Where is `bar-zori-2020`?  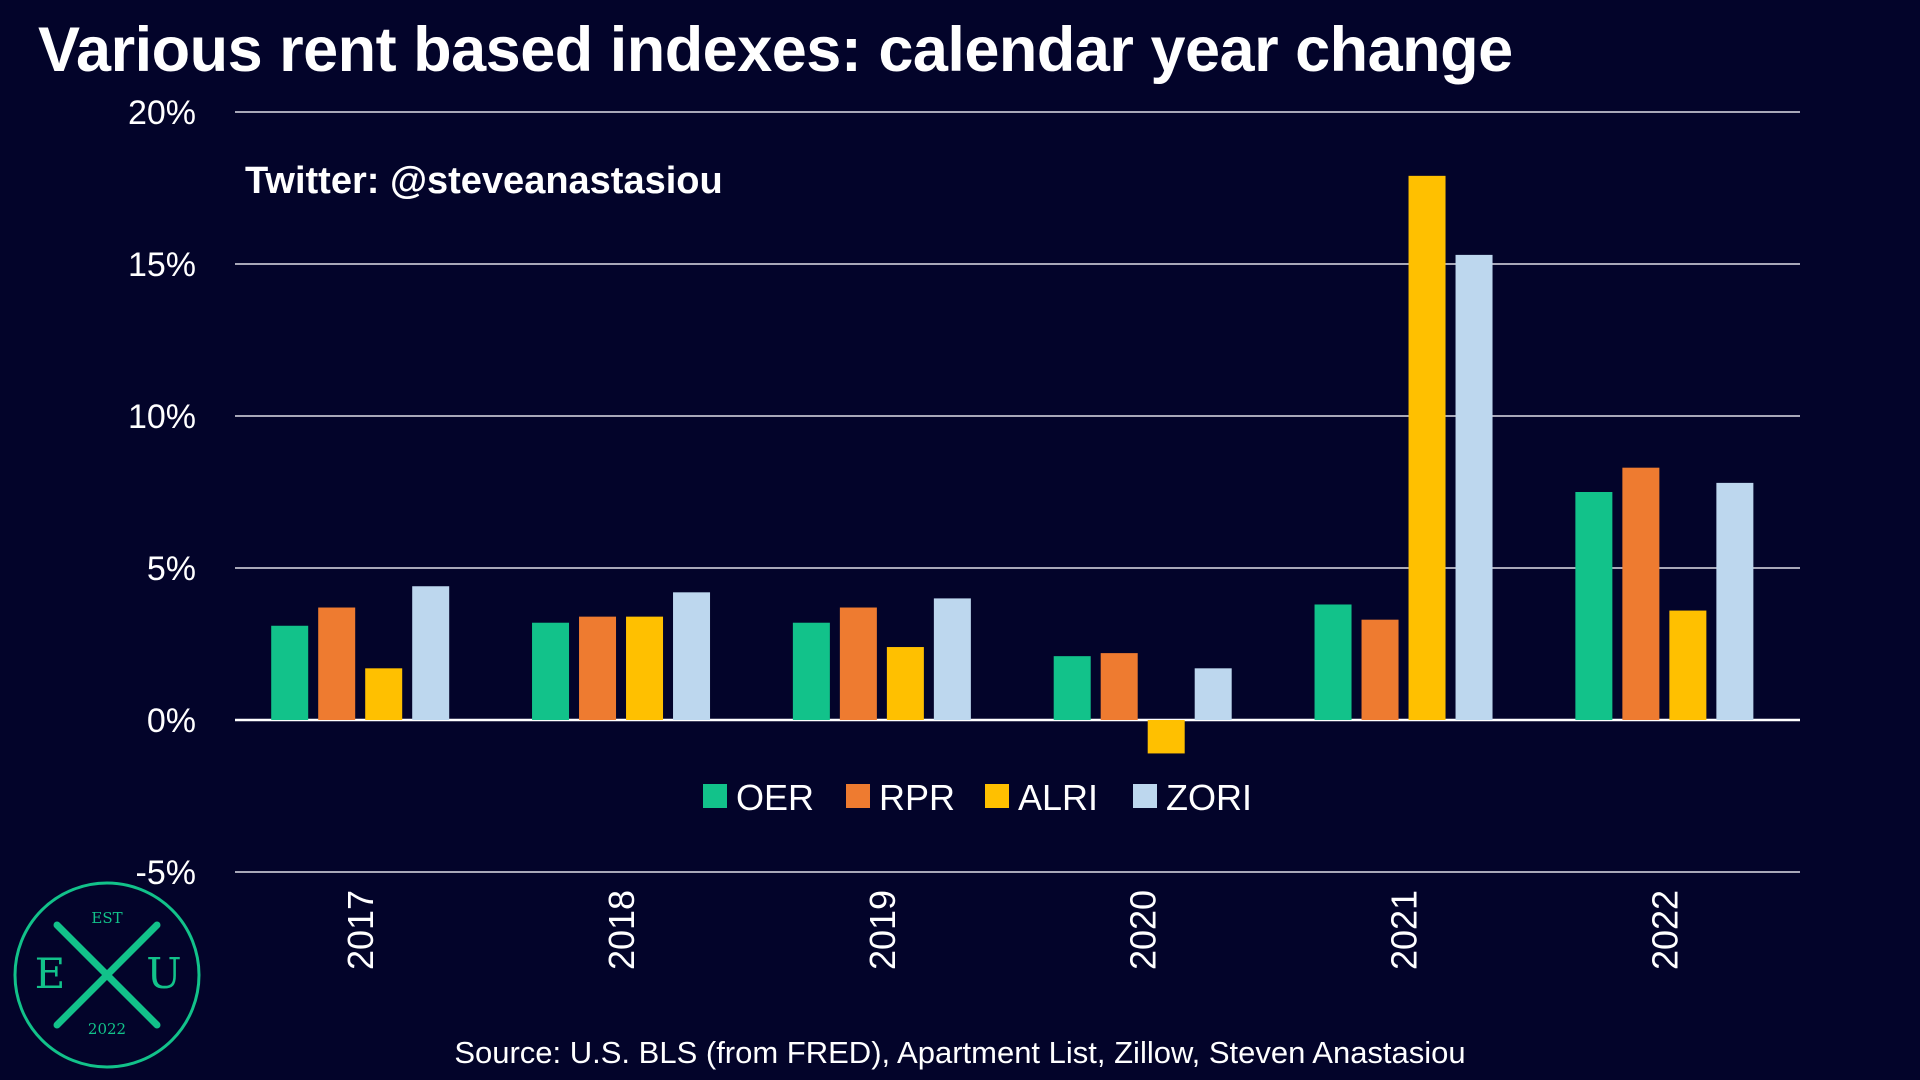
bar-zori-2020 is located at coordinates (1213, 694).